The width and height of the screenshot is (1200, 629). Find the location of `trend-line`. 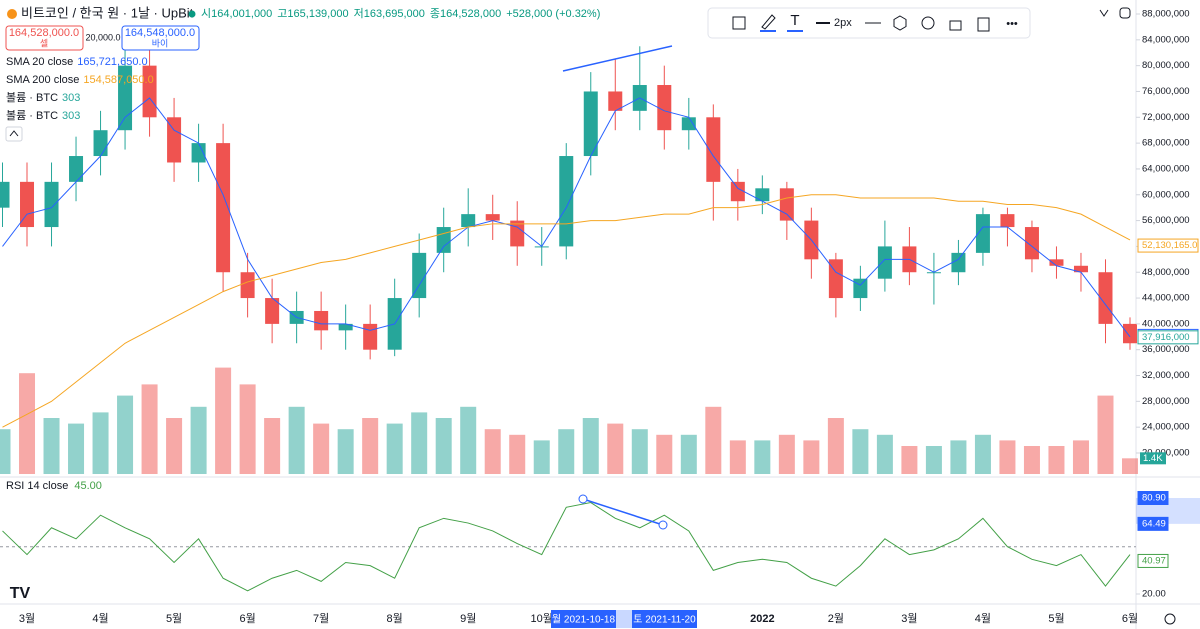

trend-line is located at coordinates (617, 58).